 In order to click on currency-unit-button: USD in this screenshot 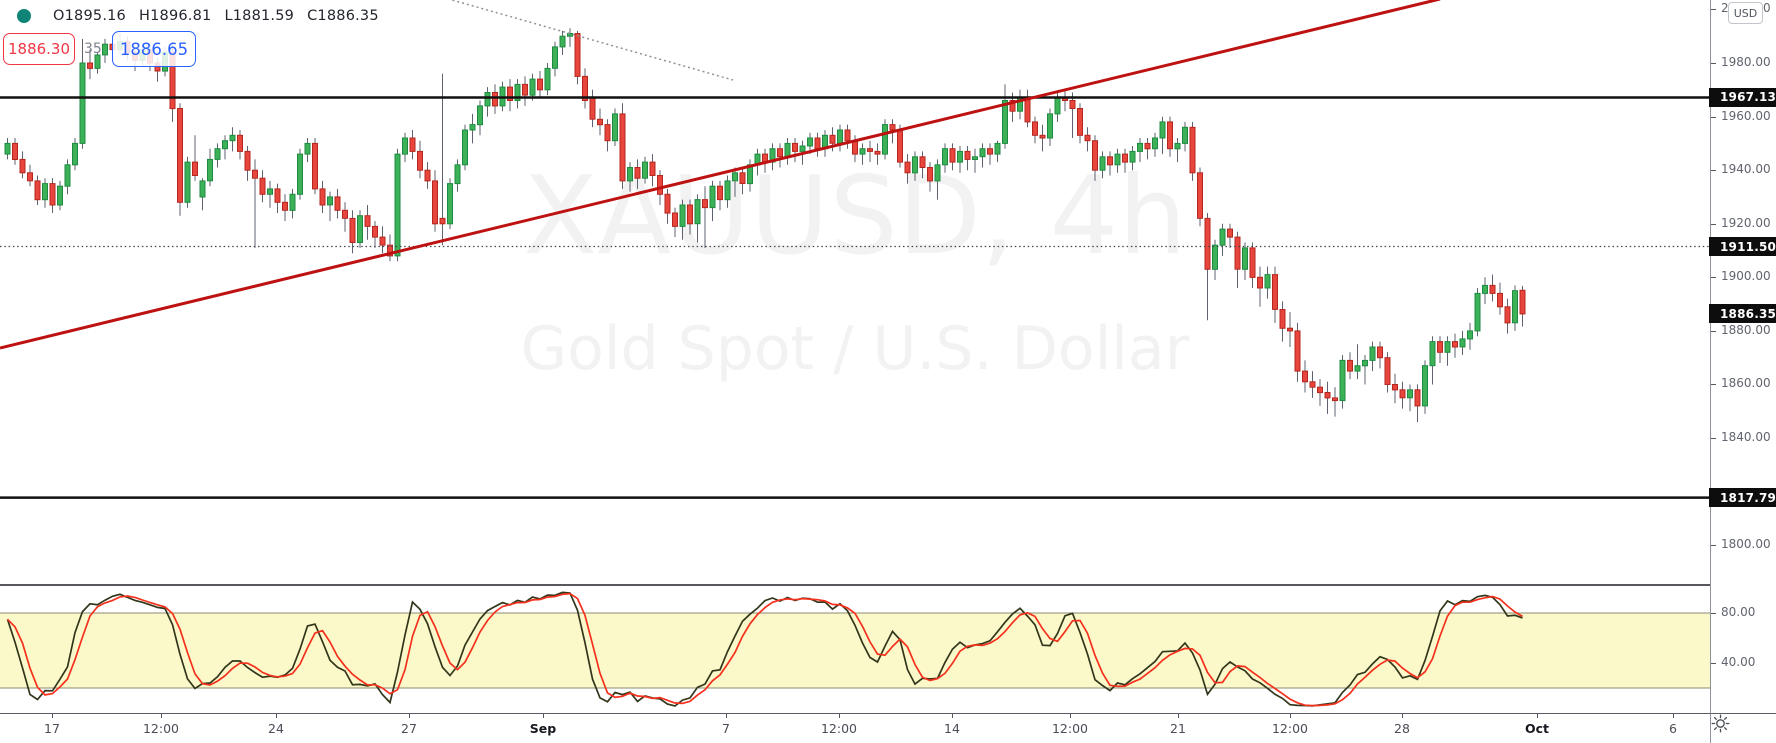, I will do `click(1745, 13)`.